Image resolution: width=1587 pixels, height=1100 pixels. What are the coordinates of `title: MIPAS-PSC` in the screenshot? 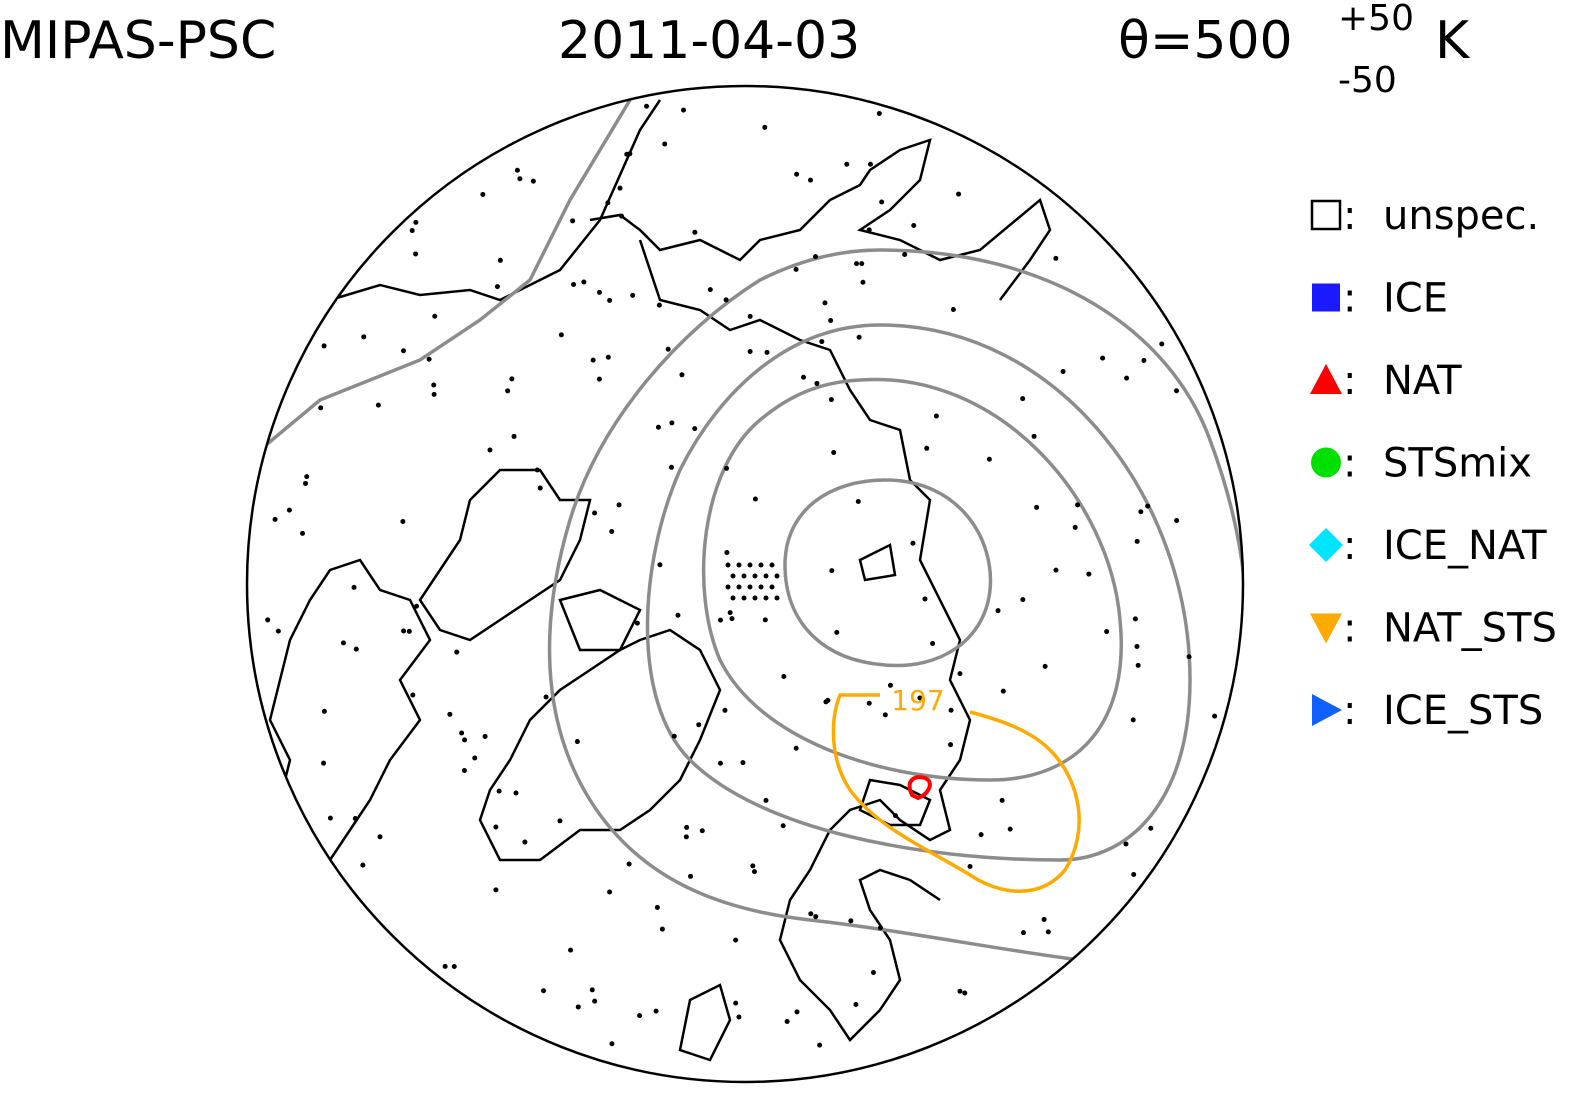 It's located at (138, 41).